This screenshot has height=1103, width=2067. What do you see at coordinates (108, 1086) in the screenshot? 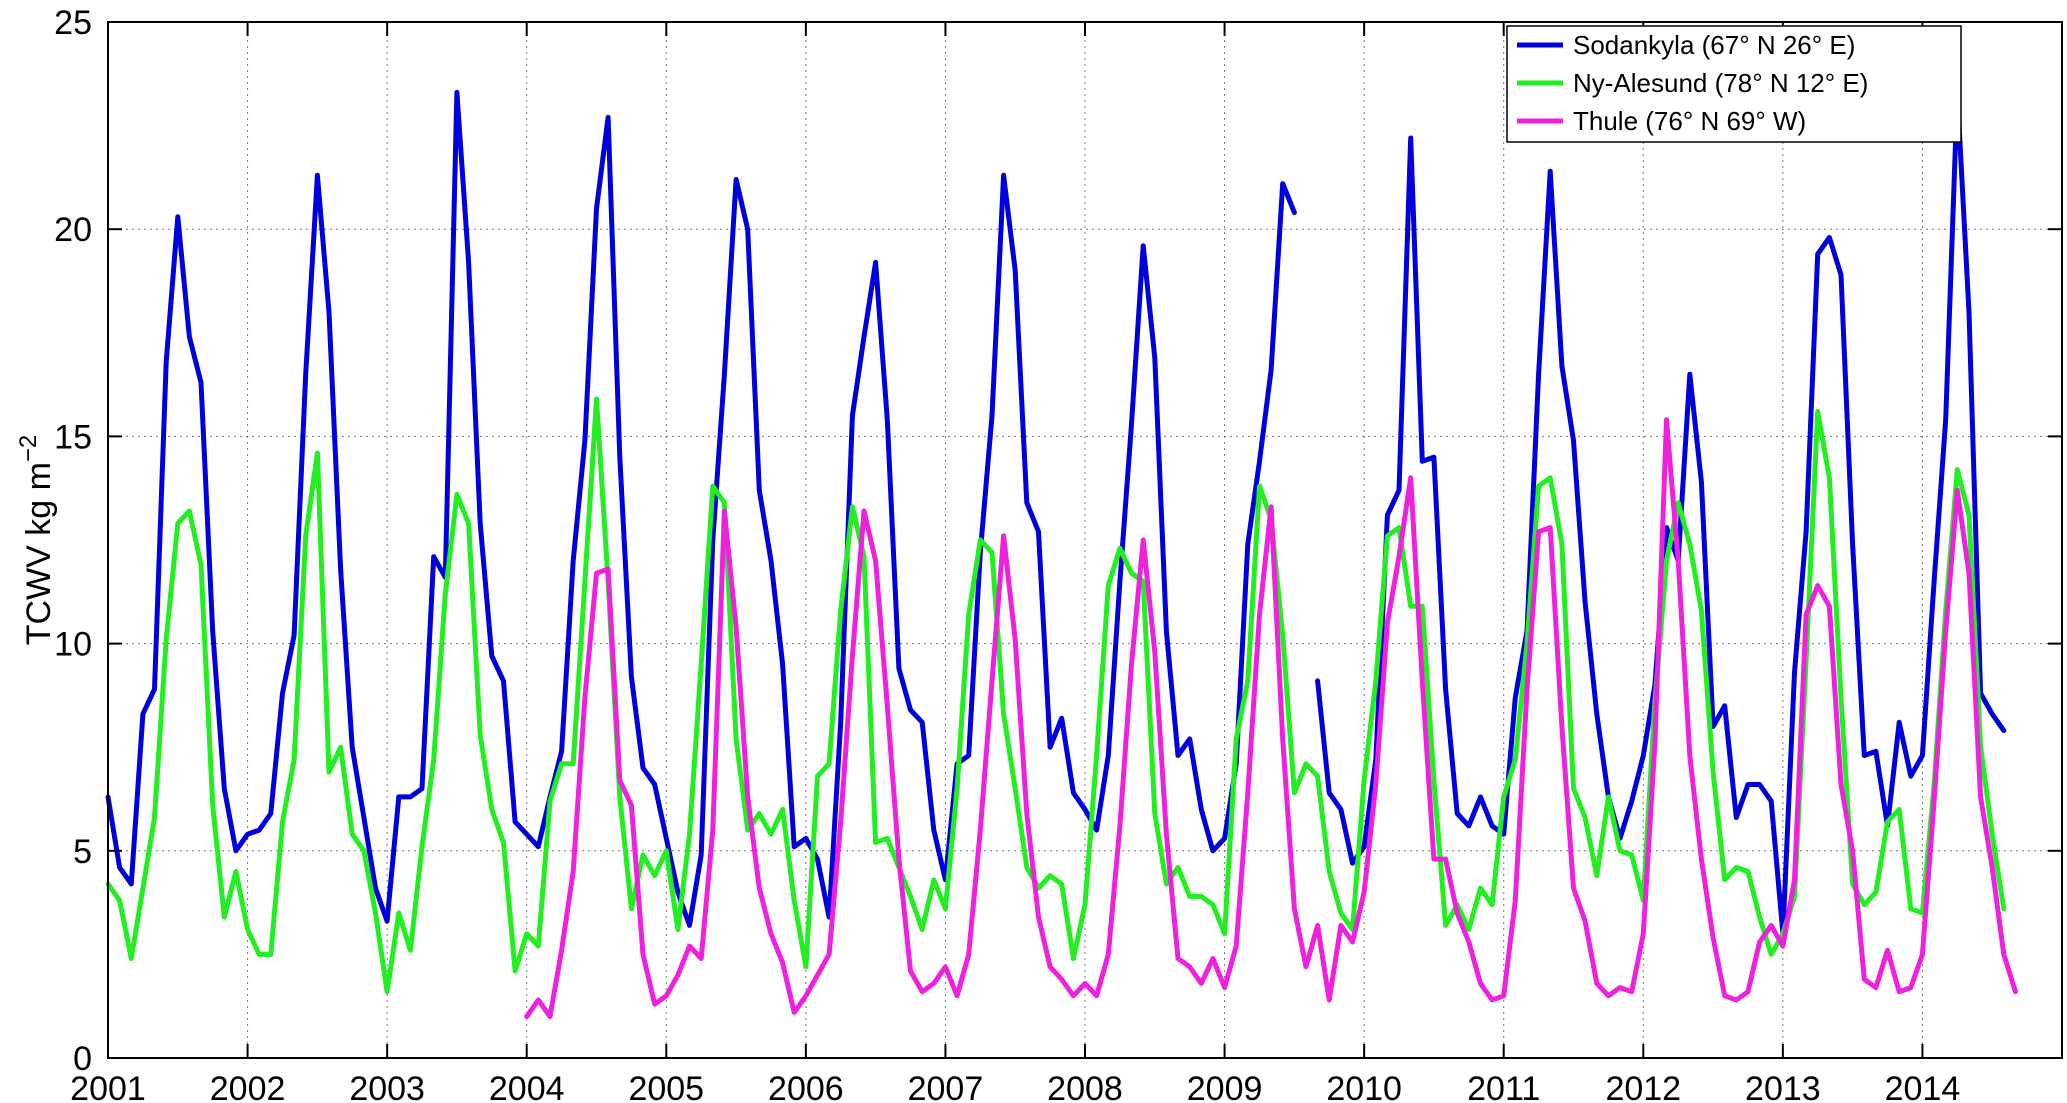
I see `x-tick-label: 2001` at bounding box center [108, 1086].